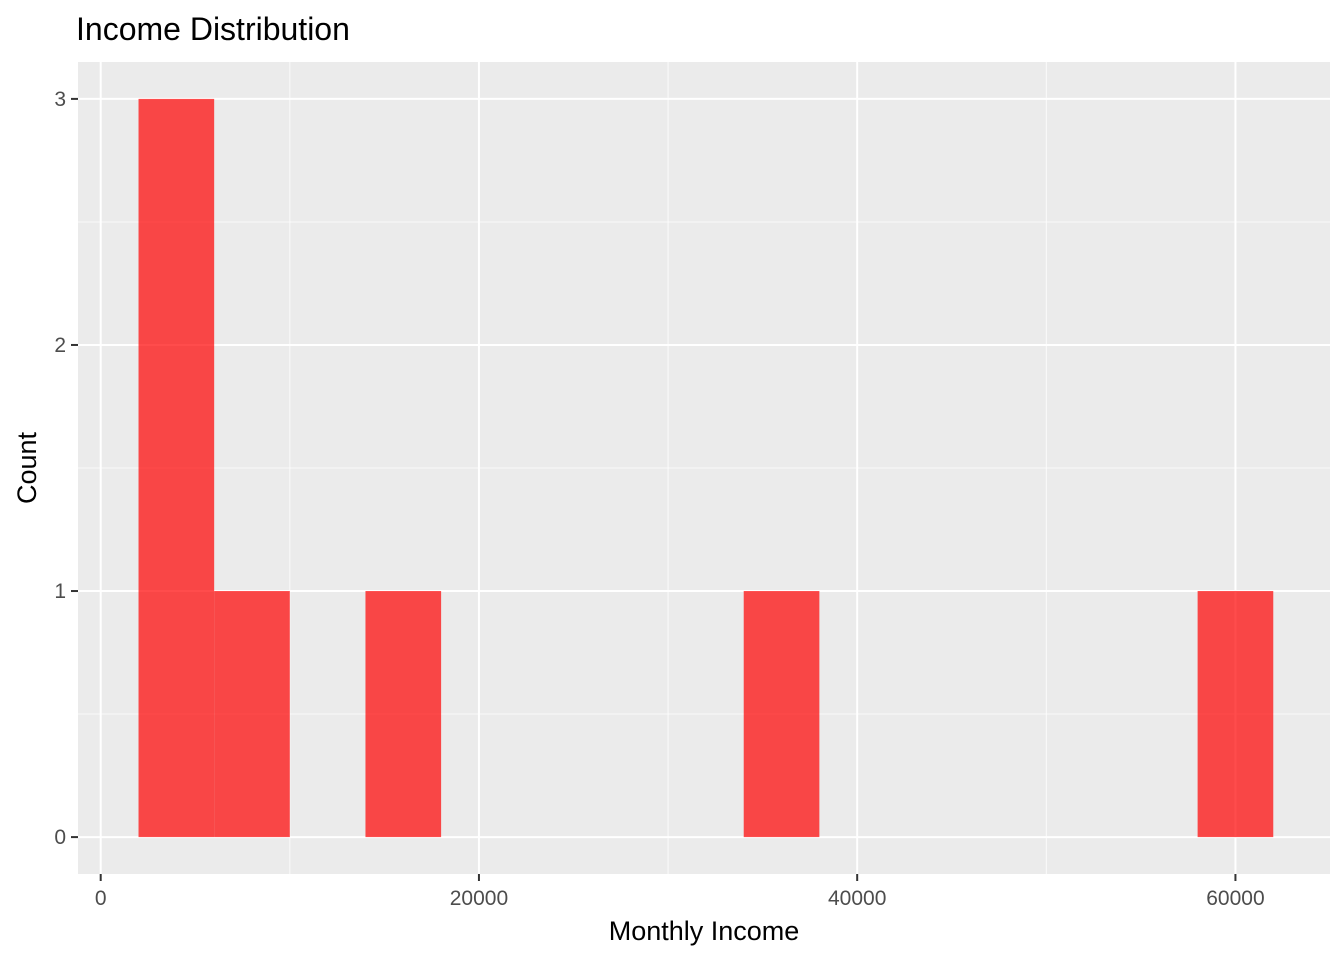 This screenshot has height=960, width=1344. What do you see at coordinates (60, 591) in the screenshot?
I see `y-tick-label: 1` at bounding box center [60, 591].